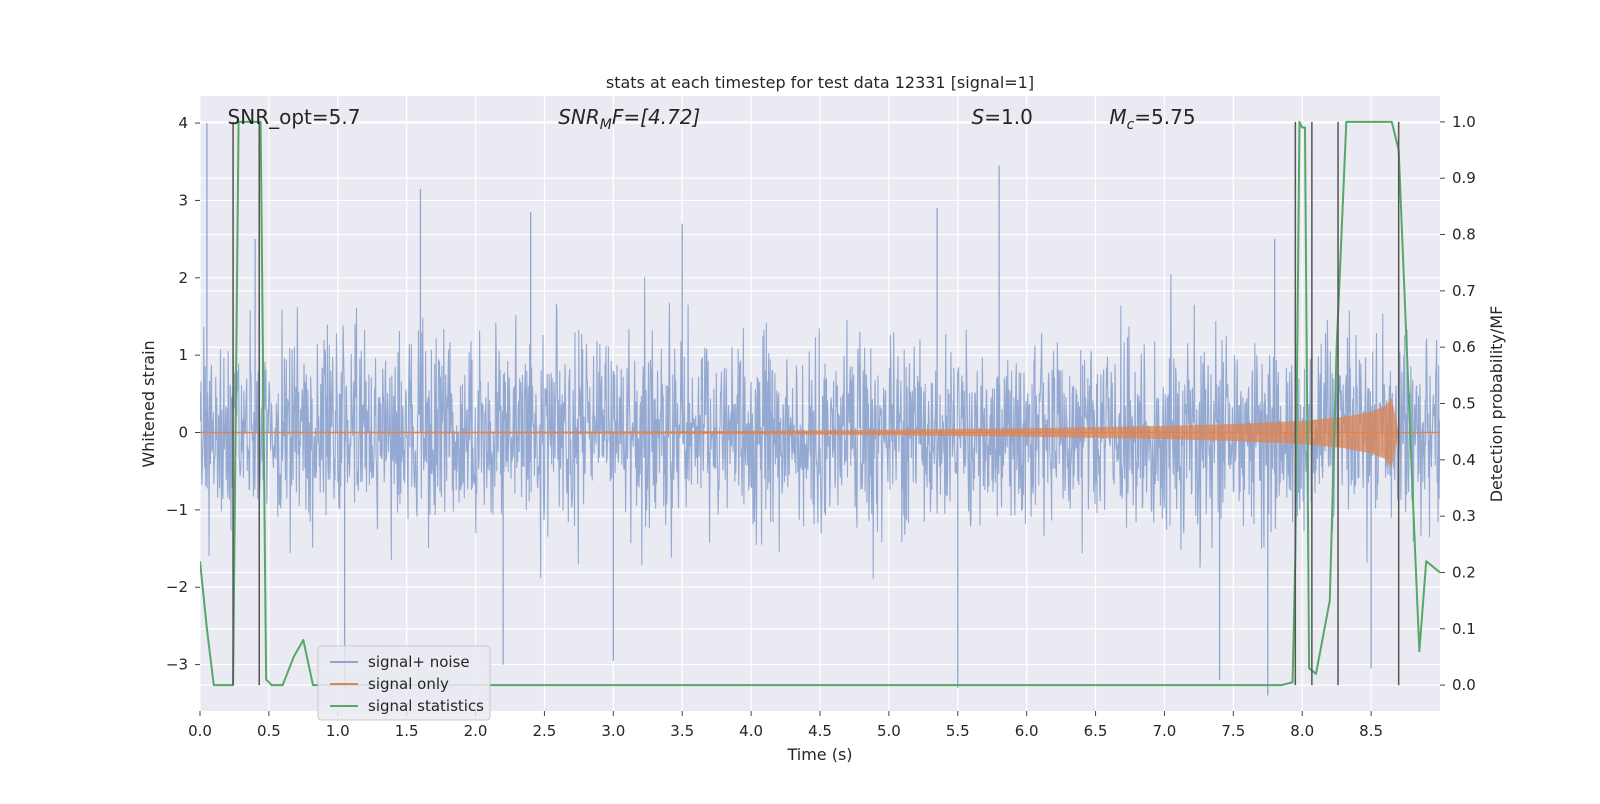 Image resolution: width=1600 pixels, height=804 pixels. Describe the element at coordinates (1131, 125) in the screenshot. I see `annotation-mc-sub: c` at that location.